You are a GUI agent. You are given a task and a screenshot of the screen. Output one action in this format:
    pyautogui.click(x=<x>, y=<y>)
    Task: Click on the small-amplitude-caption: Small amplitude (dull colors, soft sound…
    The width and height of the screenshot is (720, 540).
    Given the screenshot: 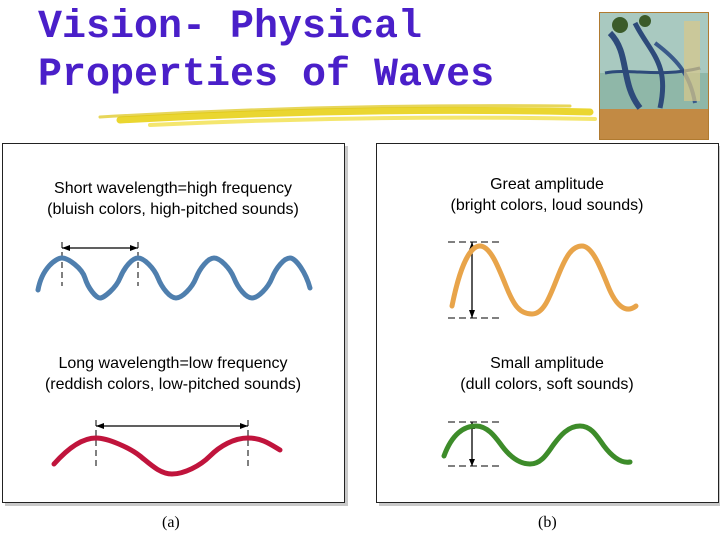 What is the action you would take?
    pyautogui.click(x=547, y=374)
    